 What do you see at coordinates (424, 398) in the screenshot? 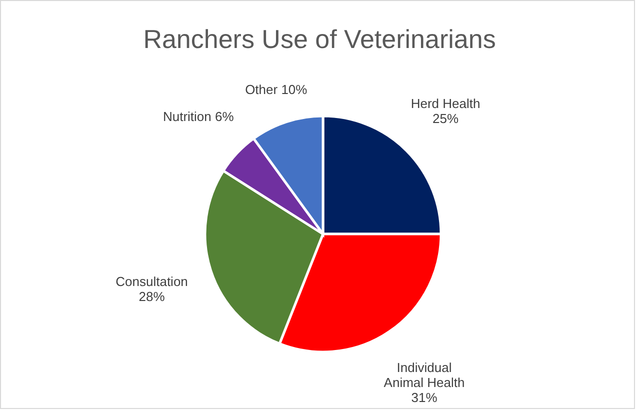
I see `data-label: 31%` at bounding box center [424, 398].